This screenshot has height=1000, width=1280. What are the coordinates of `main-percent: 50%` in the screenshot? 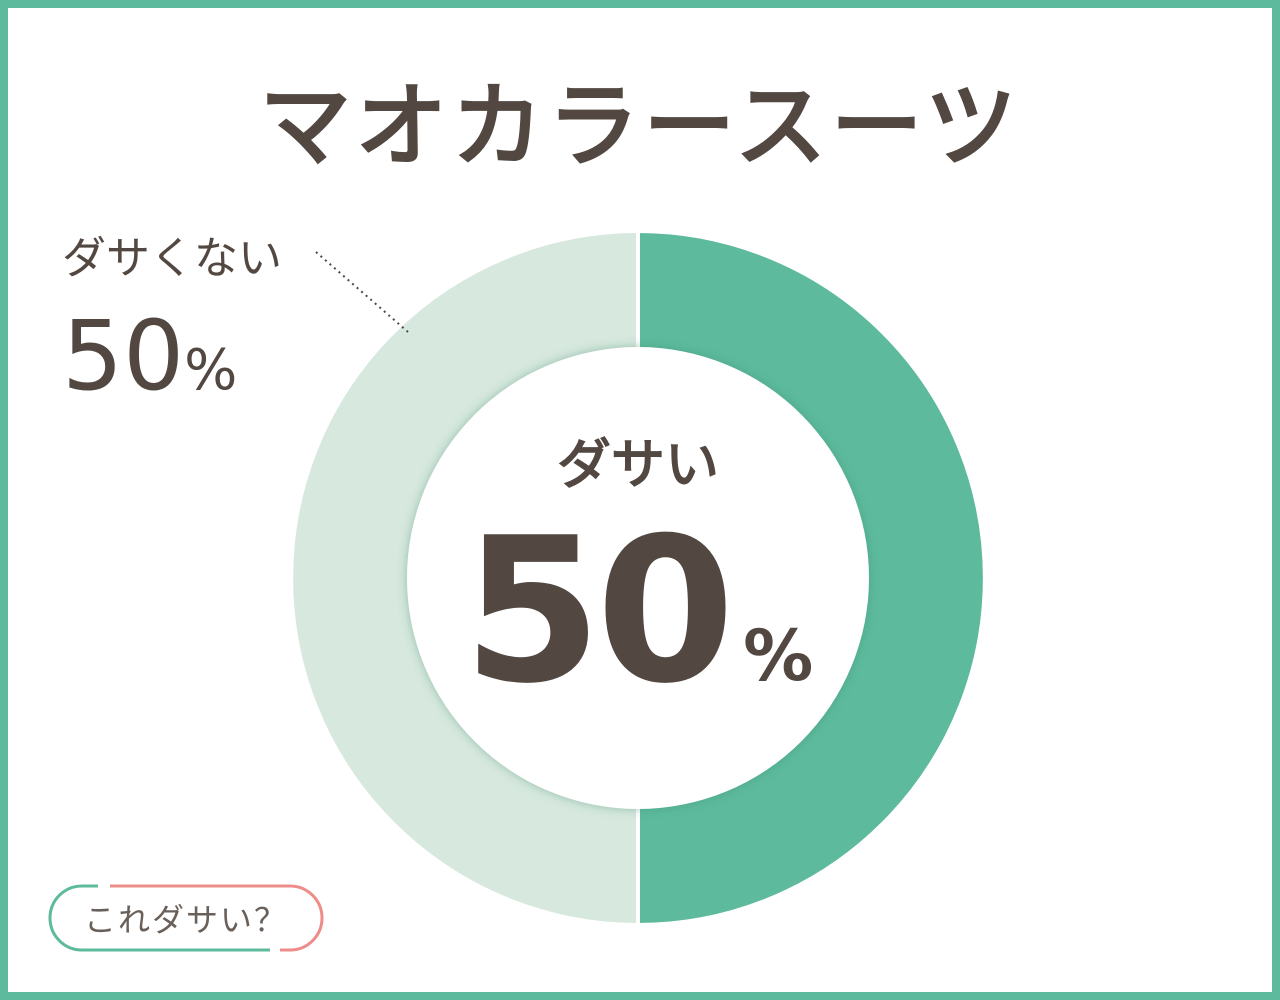 It's located at (638, 612).